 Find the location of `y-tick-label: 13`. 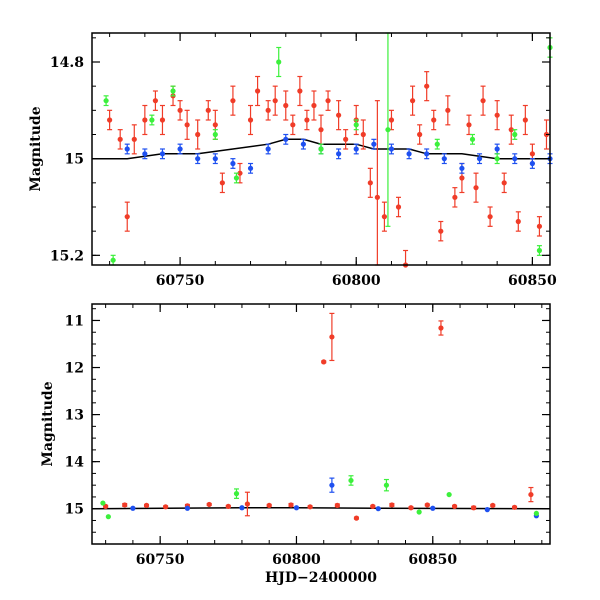

y-tick-label: 13 is located at coordinates (74, 416).